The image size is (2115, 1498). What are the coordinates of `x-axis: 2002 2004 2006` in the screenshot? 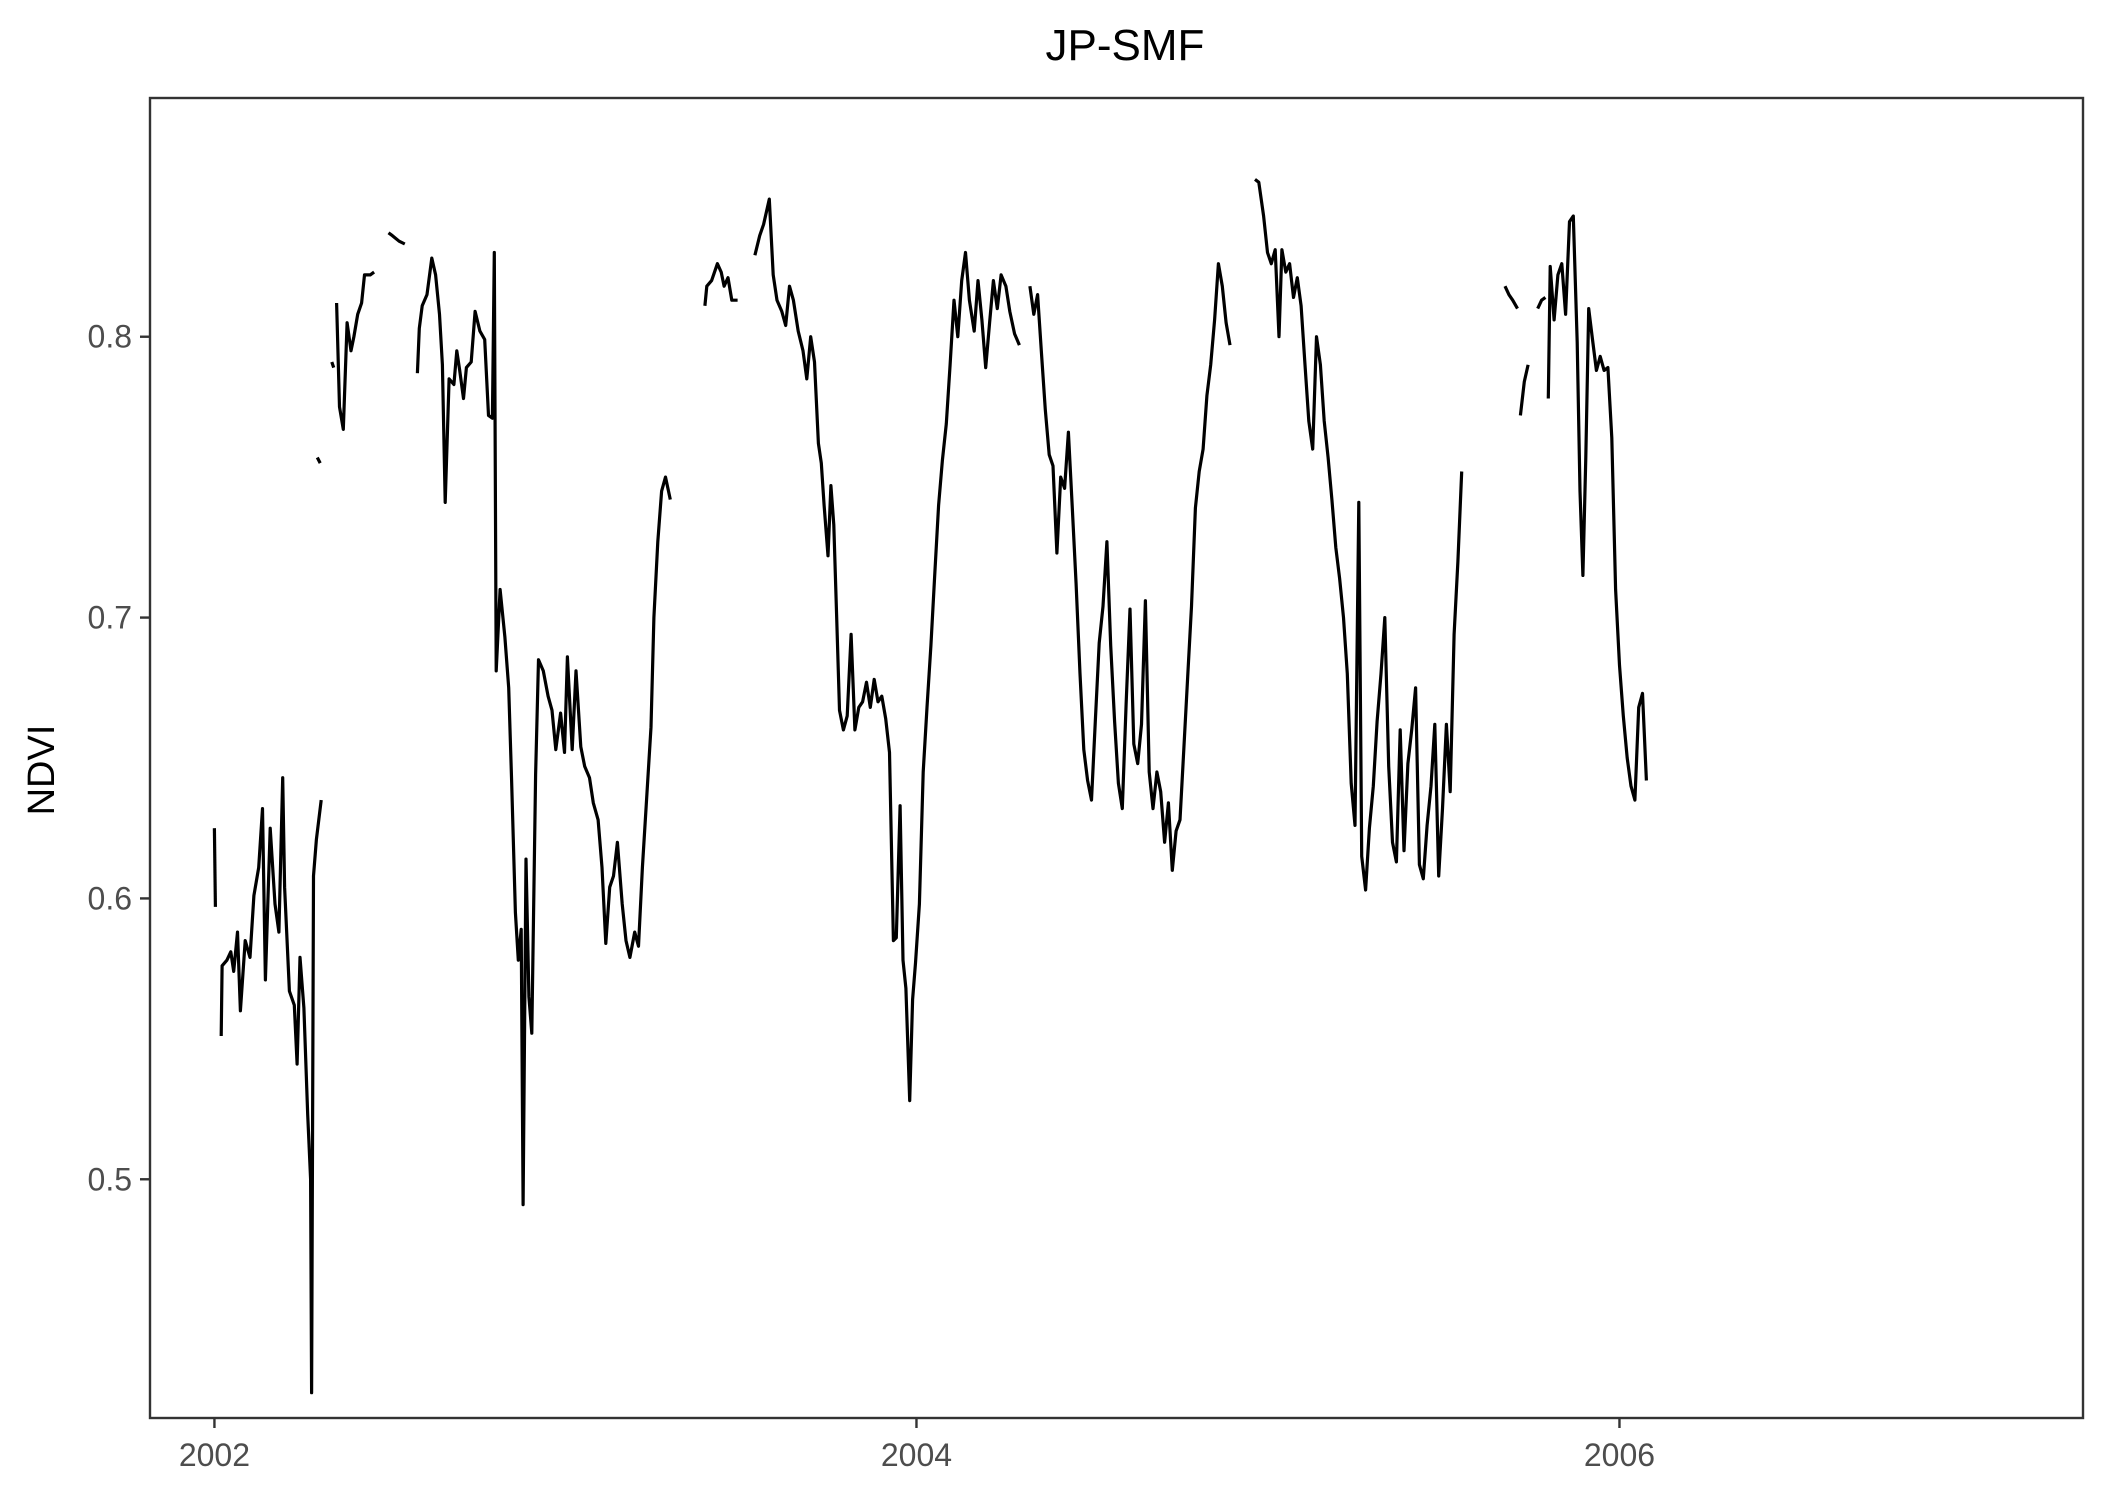 It's located at (917, 1445).